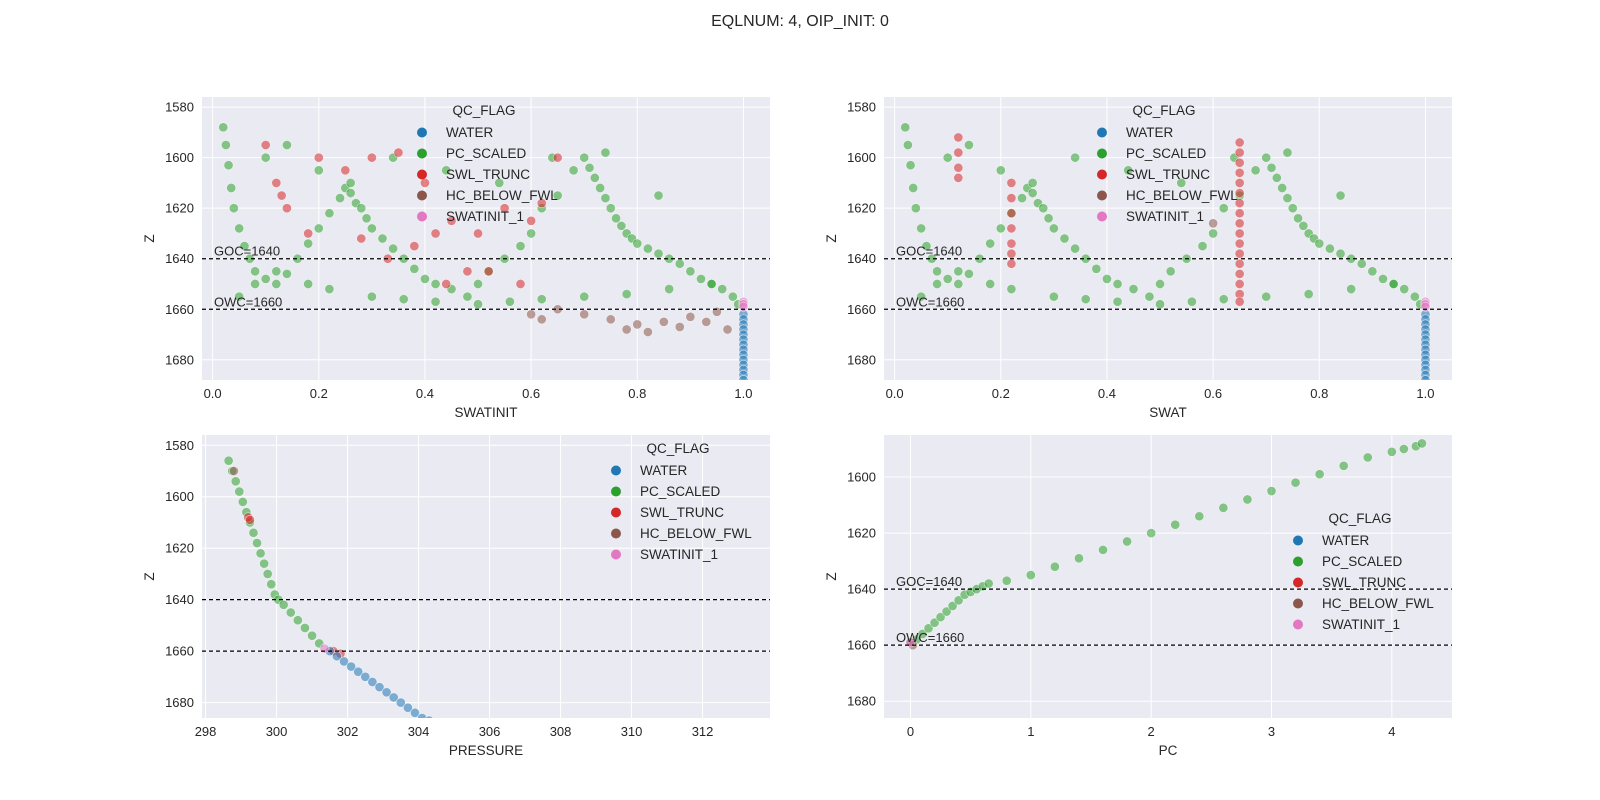  What do you see at coordinates (1213, 393) in the screenshot?
I see `x-tick-label: 0.6` at bounding box center [1213, 393].